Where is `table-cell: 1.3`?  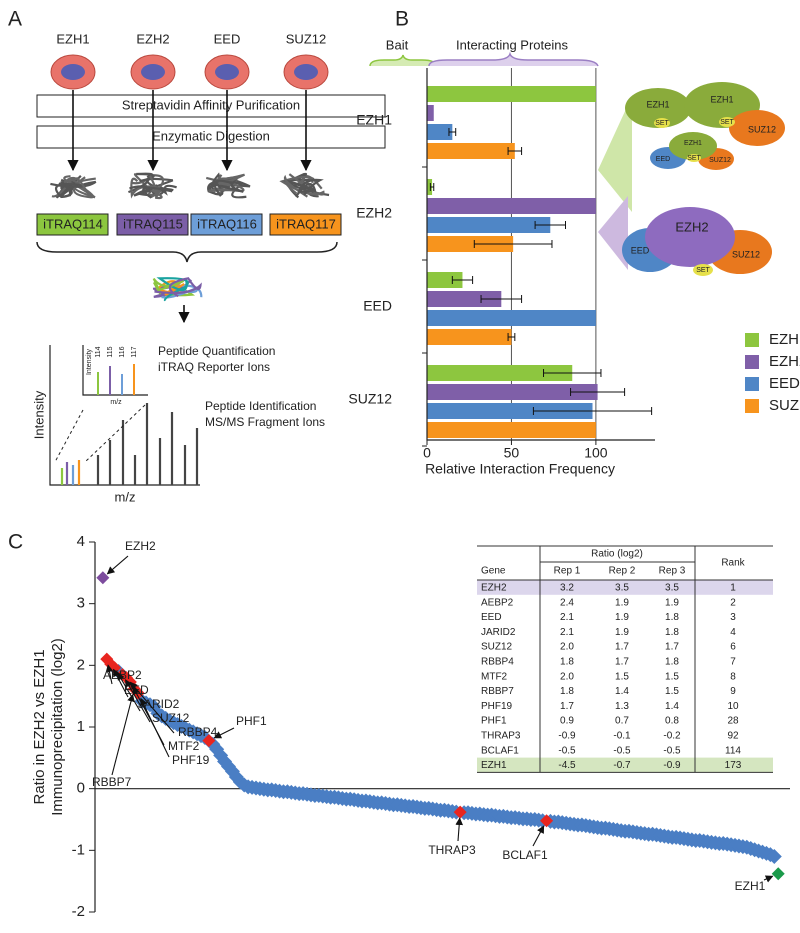 table-cell: 1.3 is located at coordinates (622, 706).